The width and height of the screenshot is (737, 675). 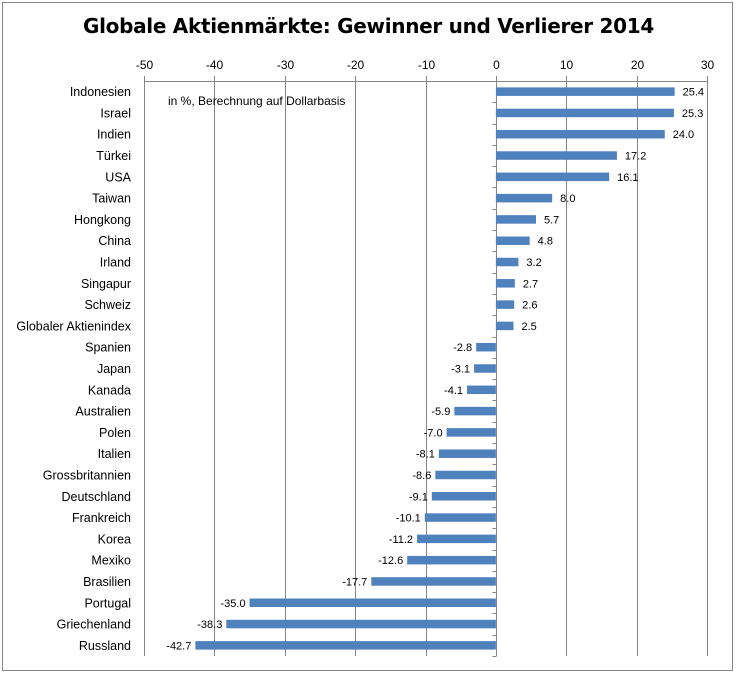 What do you see at coordinates (101, 518) in the screenshot?
I see `category-label: Frankreich` at bounding box center [101, 518].